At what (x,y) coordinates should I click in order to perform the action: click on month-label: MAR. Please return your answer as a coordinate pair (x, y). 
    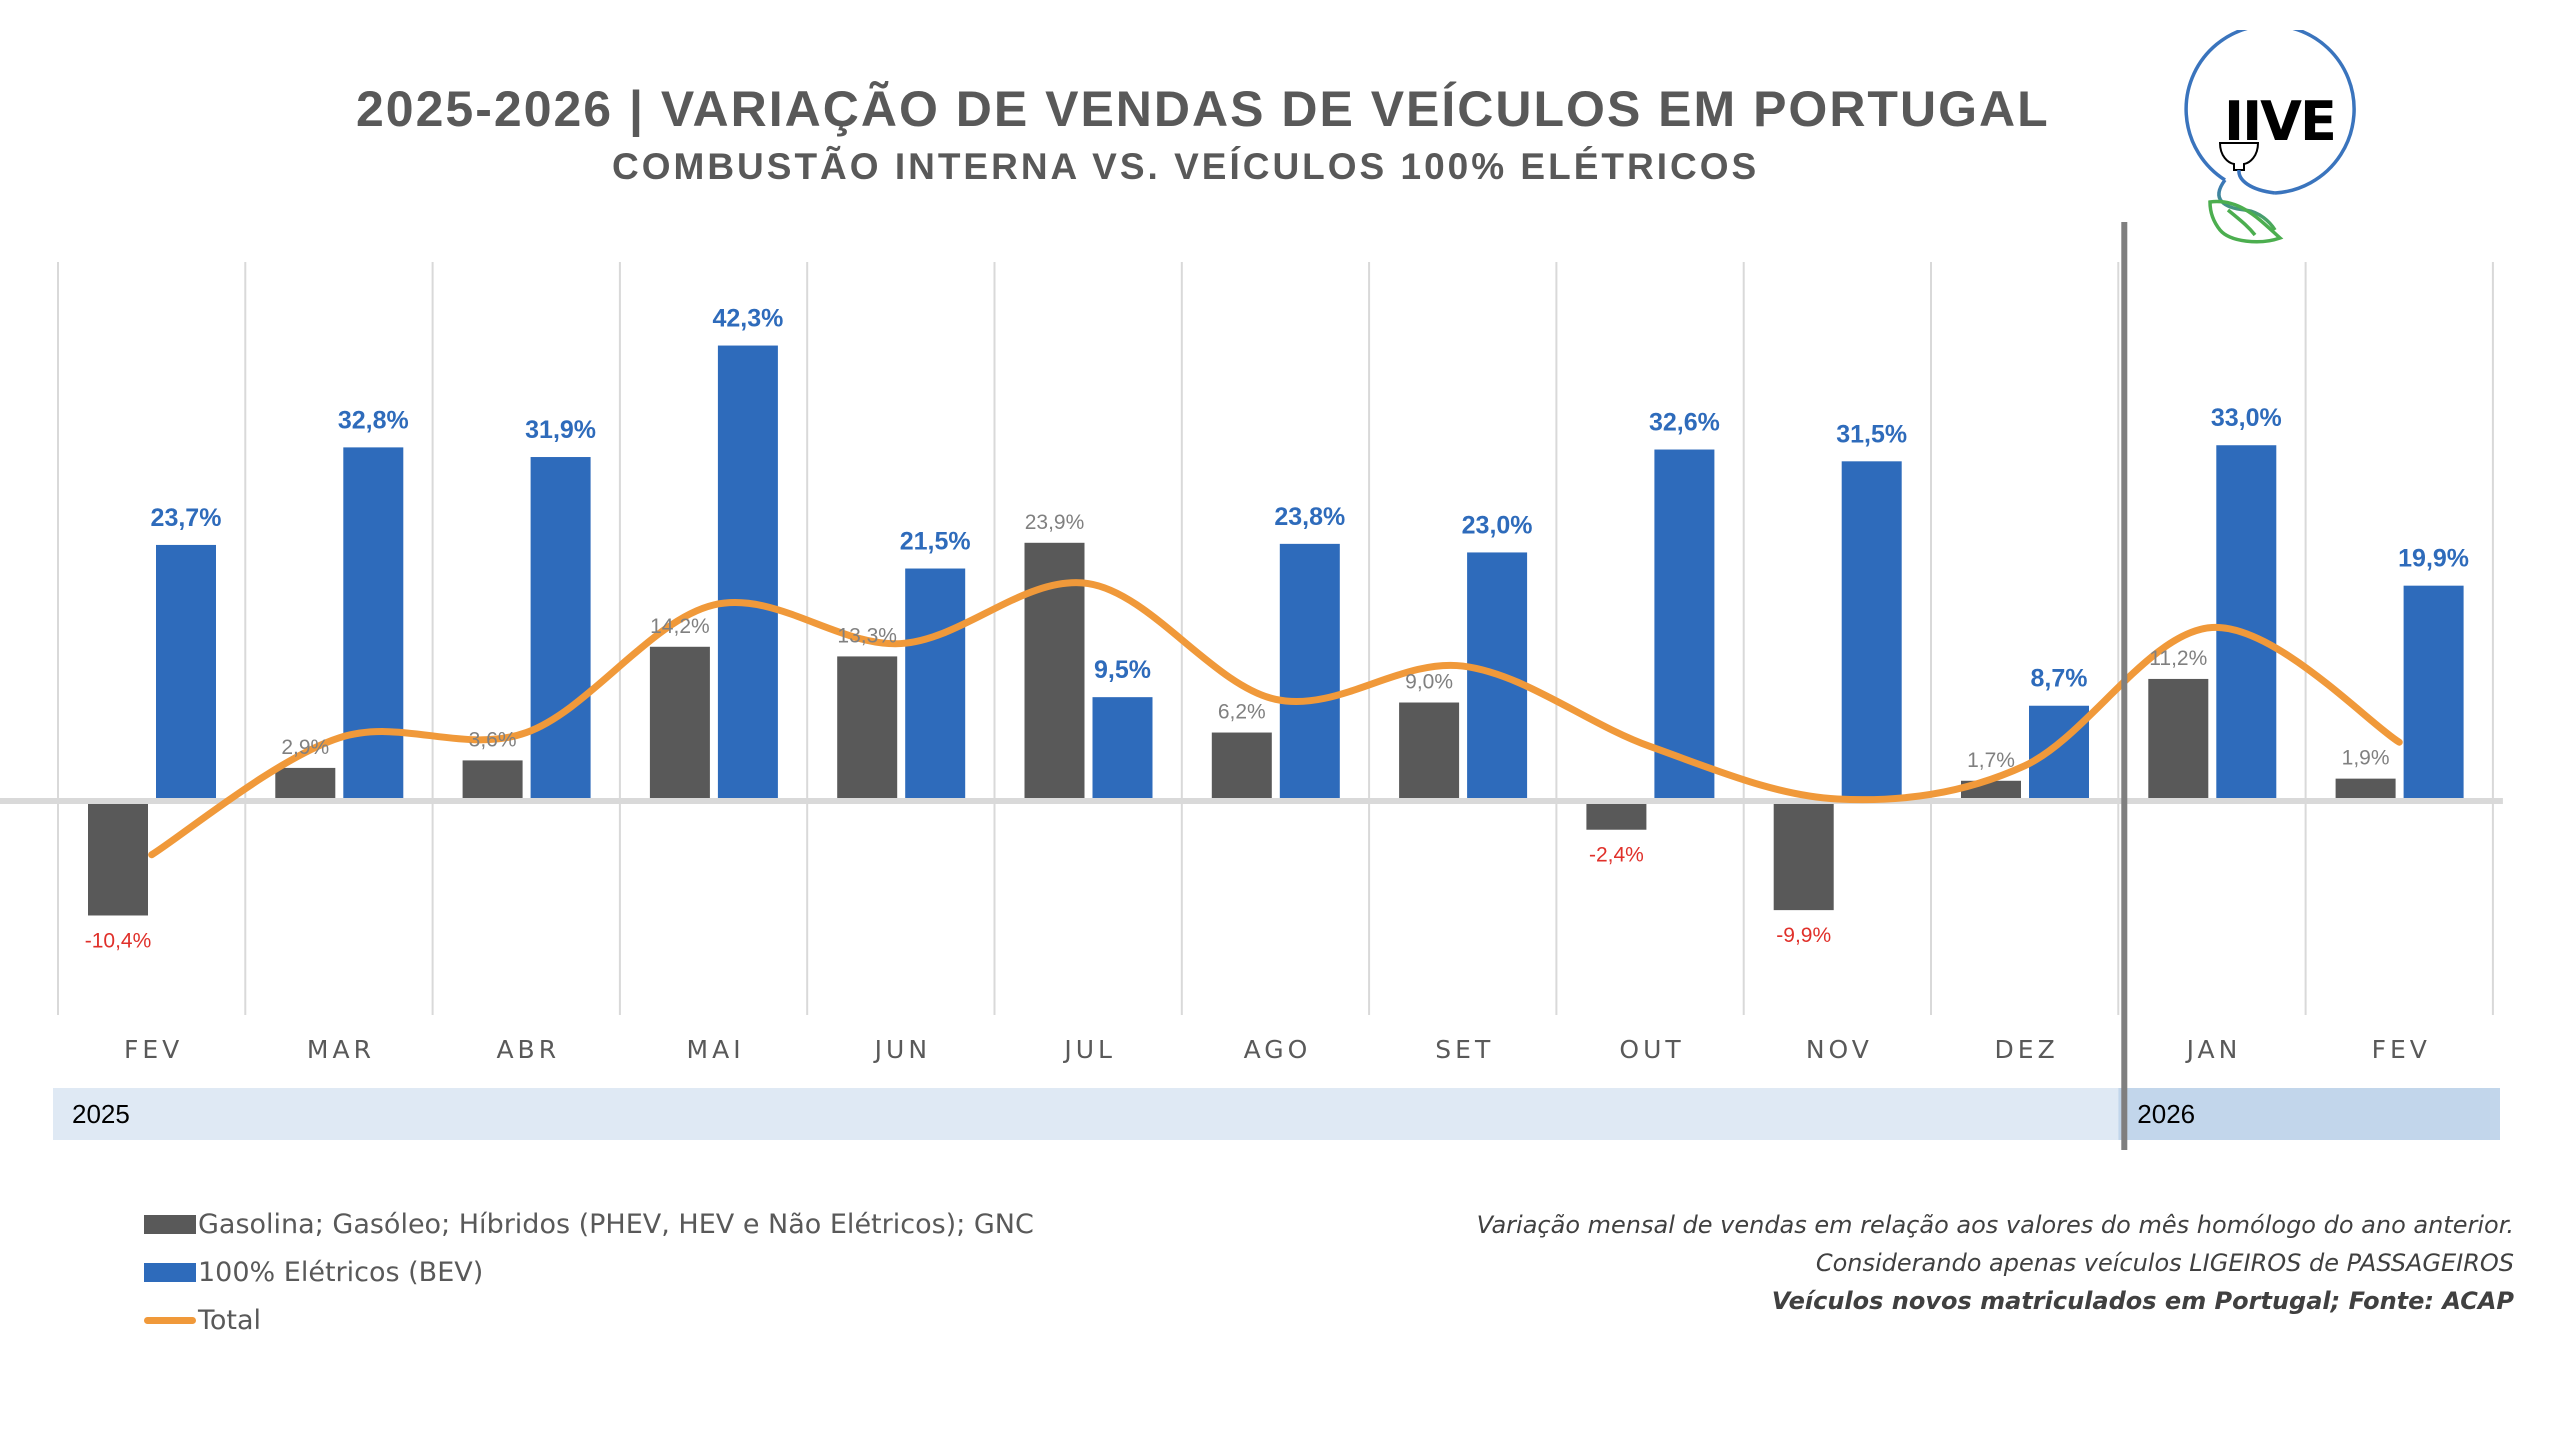
    Looking at the image, I should click on (341, 1049).